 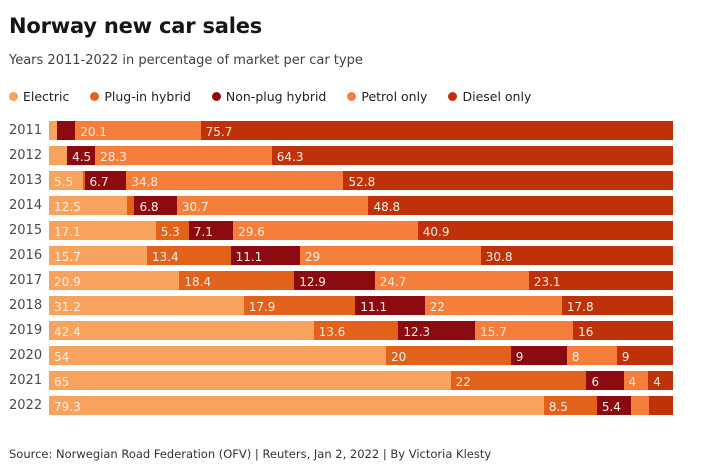 What do you see at coordinates (138, 130) in the screenshot?
I see `bar-segment-petrol-only: 20.1` at bounding box center [138, 130].